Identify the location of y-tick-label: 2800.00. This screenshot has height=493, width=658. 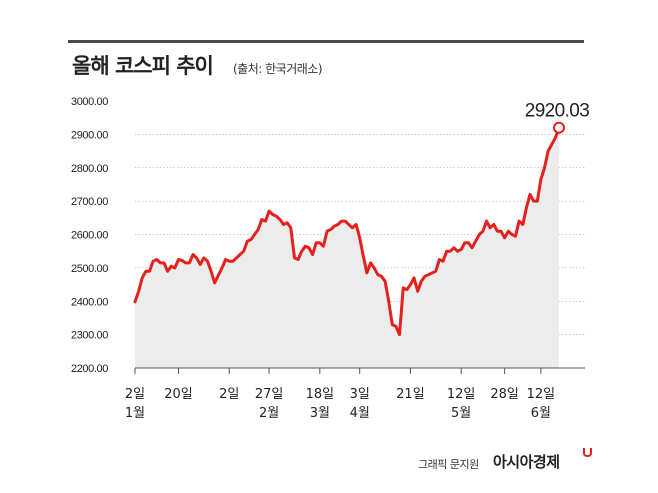
(89, 169).